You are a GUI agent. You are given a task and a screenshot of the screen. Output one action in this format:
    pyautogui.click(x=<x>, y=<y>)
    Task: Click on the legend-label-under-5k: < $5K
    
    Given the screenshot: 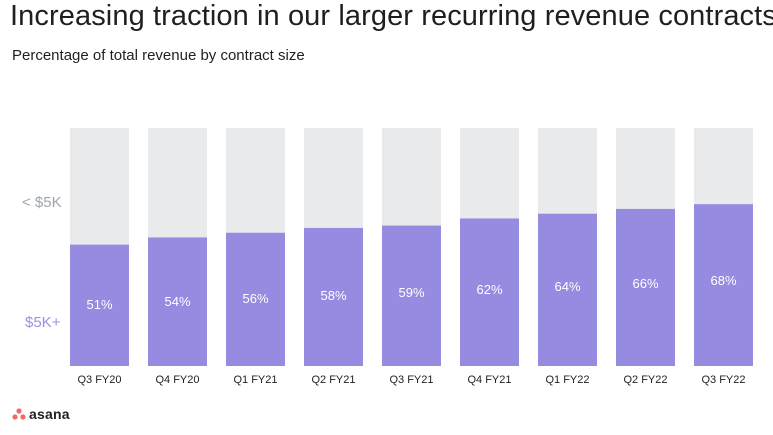 What is the action you would take?
    pyautogui.click(x=42, y=202)
    